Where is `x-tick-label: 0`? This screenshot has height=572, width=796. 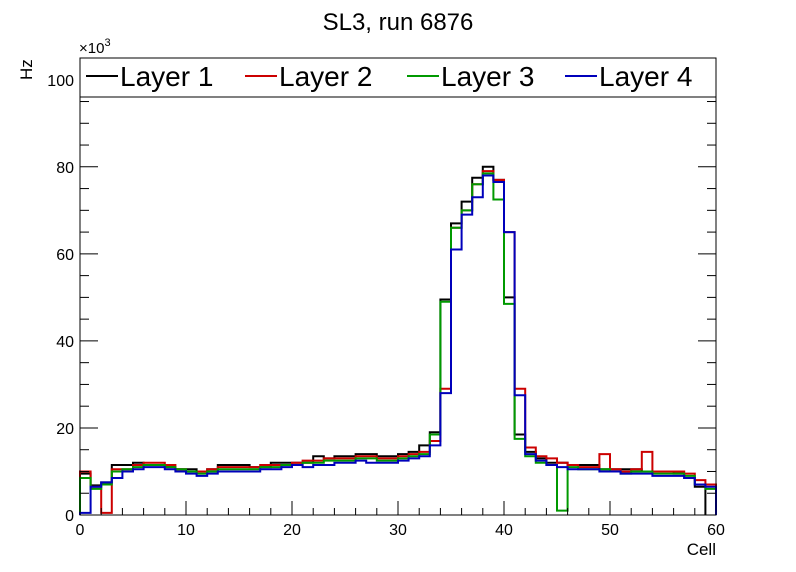 x-tick-label: 0 is located at coordinates (80, 530).